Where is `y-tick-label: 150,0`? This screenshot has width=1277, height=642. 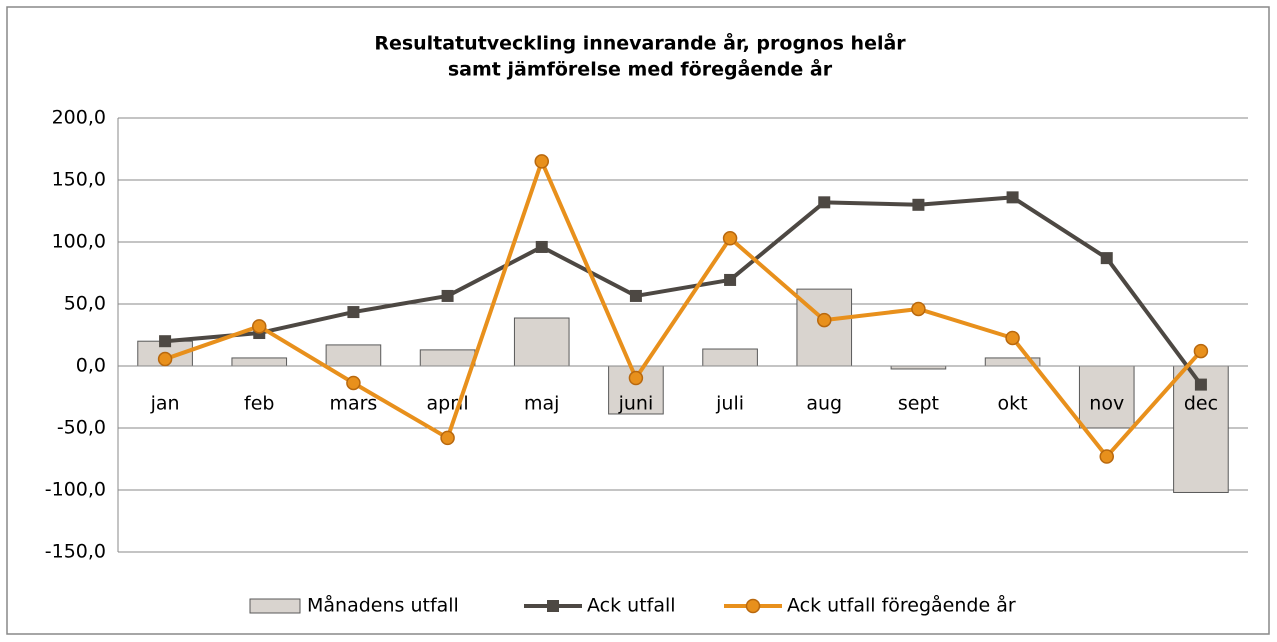 y-tick-label: 150,0 is located at coordinates (79, 180).